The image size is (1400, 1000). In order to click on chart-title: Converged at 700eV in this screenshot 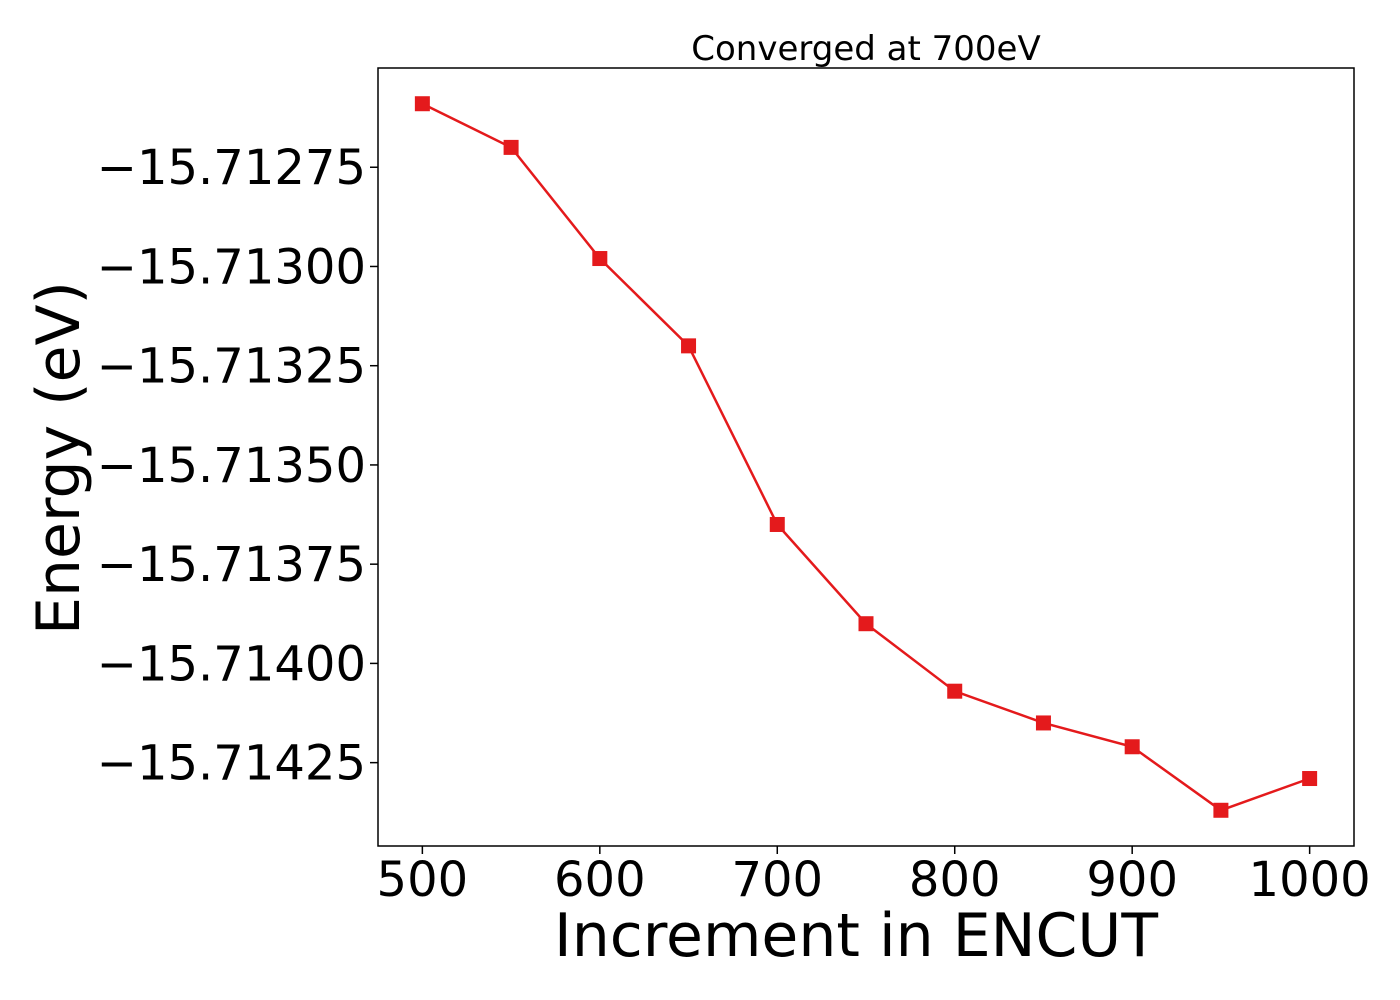, I will do `click(865, 49)`.